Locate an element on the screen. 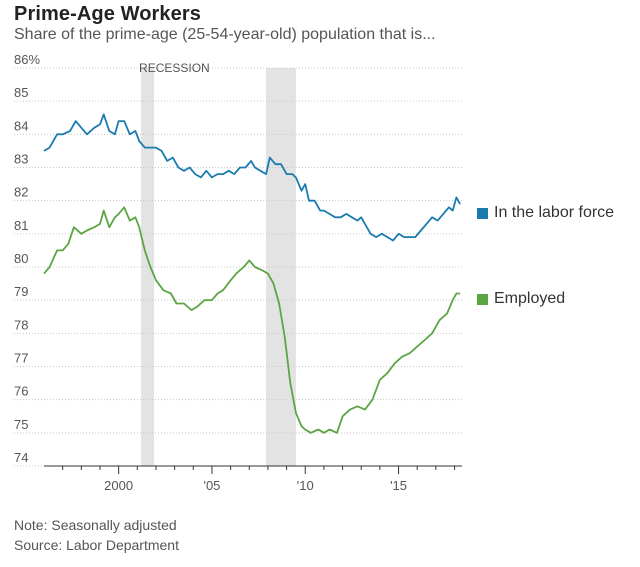  legend-label-employed: Employed is located at coordinates (530, 298).